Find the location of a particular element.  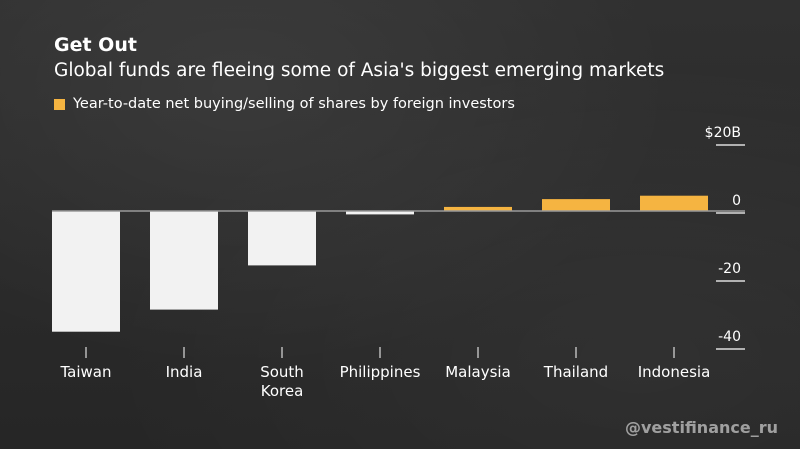

bar-thailand is located at coordinates (576, 205).